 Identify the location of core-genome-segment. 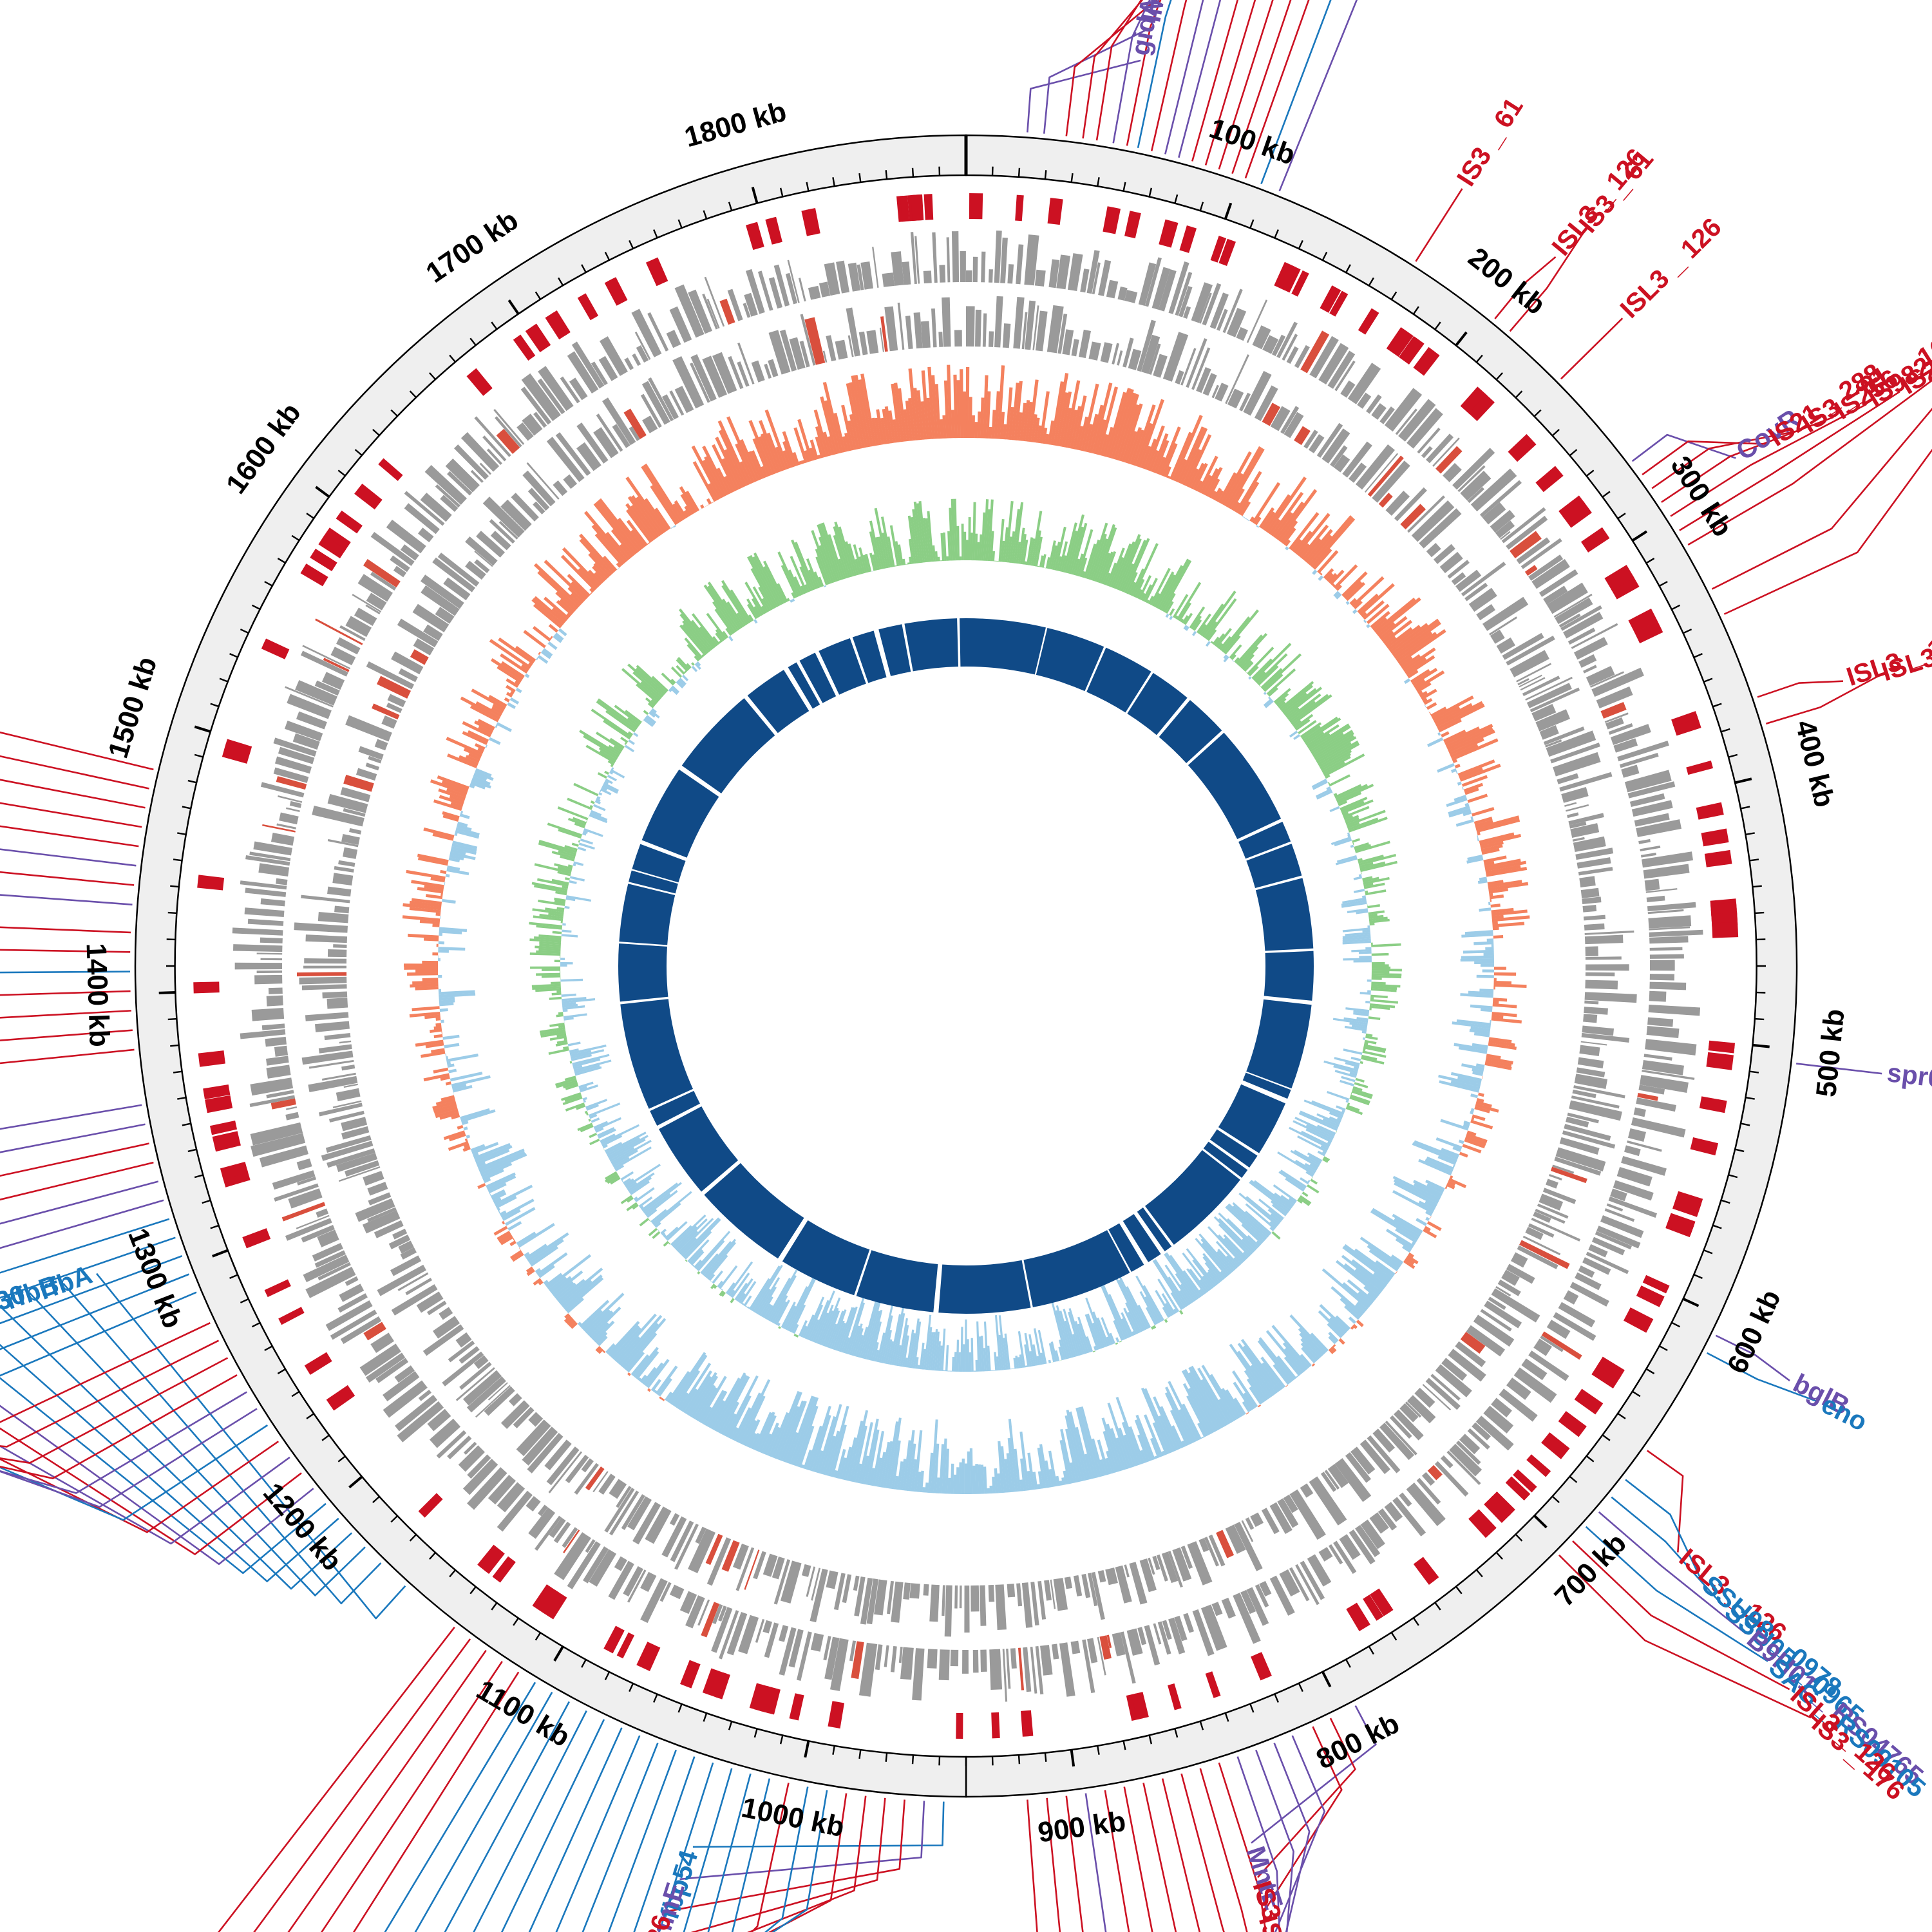
(699, 1149).